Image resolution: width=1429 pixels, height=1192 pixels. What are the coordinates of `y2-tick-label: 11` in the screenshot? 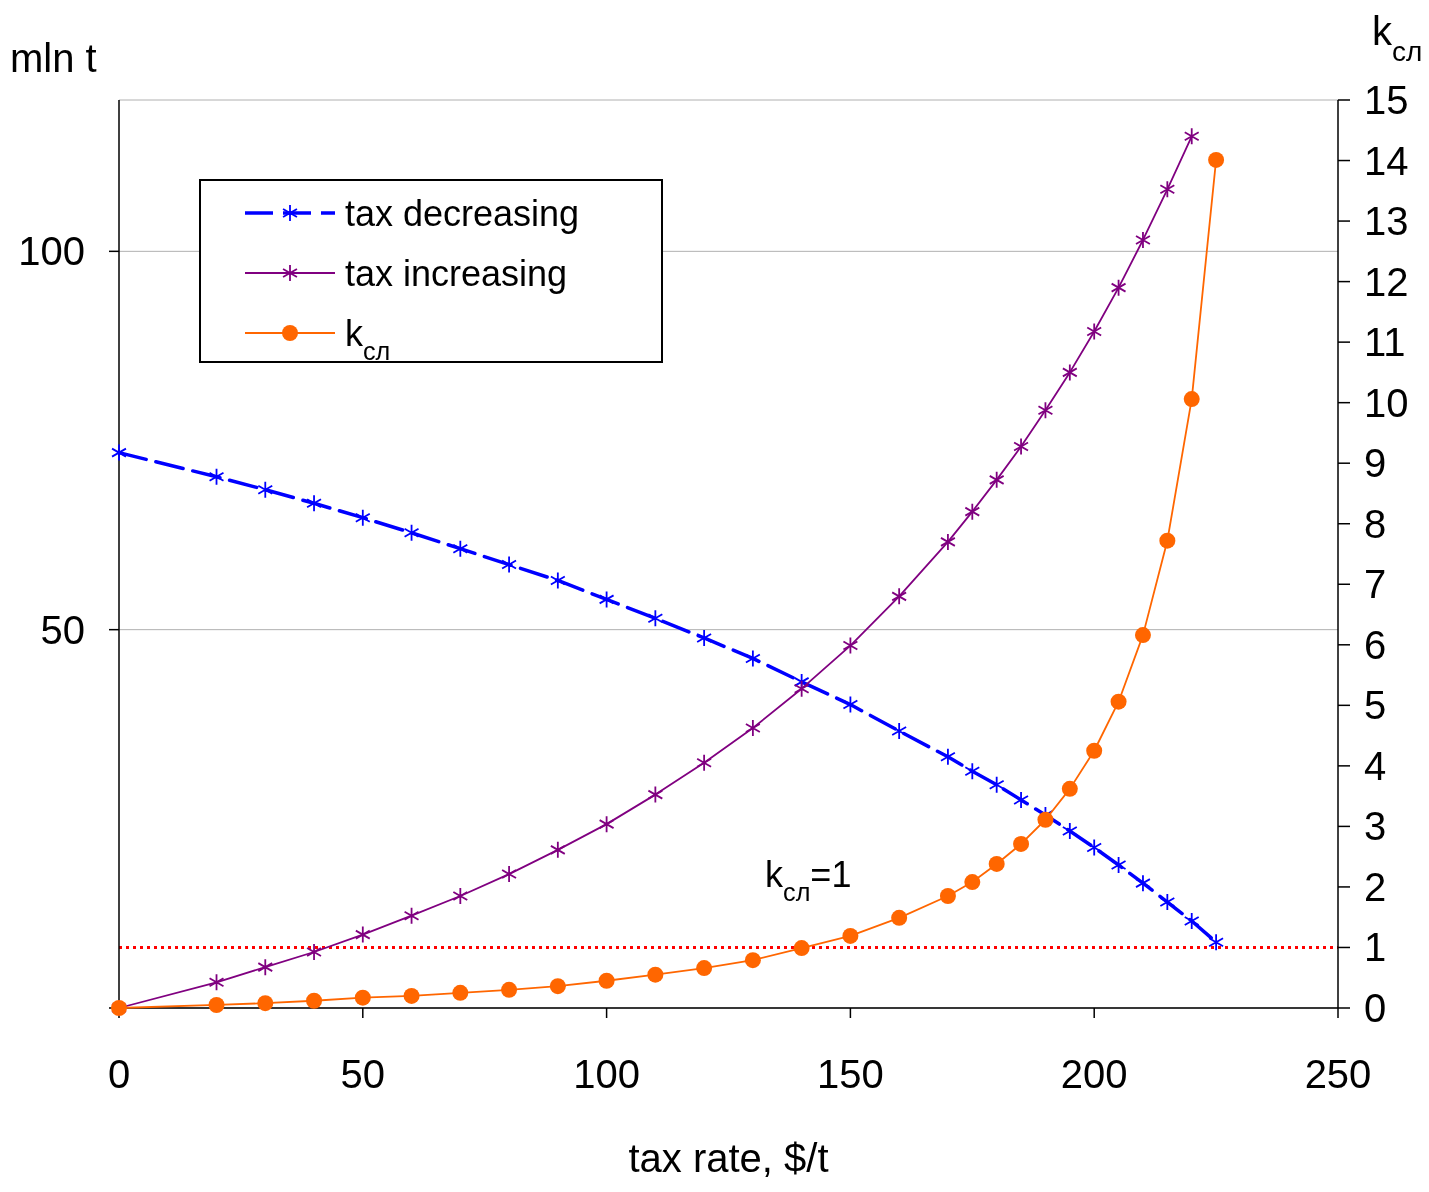 It's located at (1385, 342).